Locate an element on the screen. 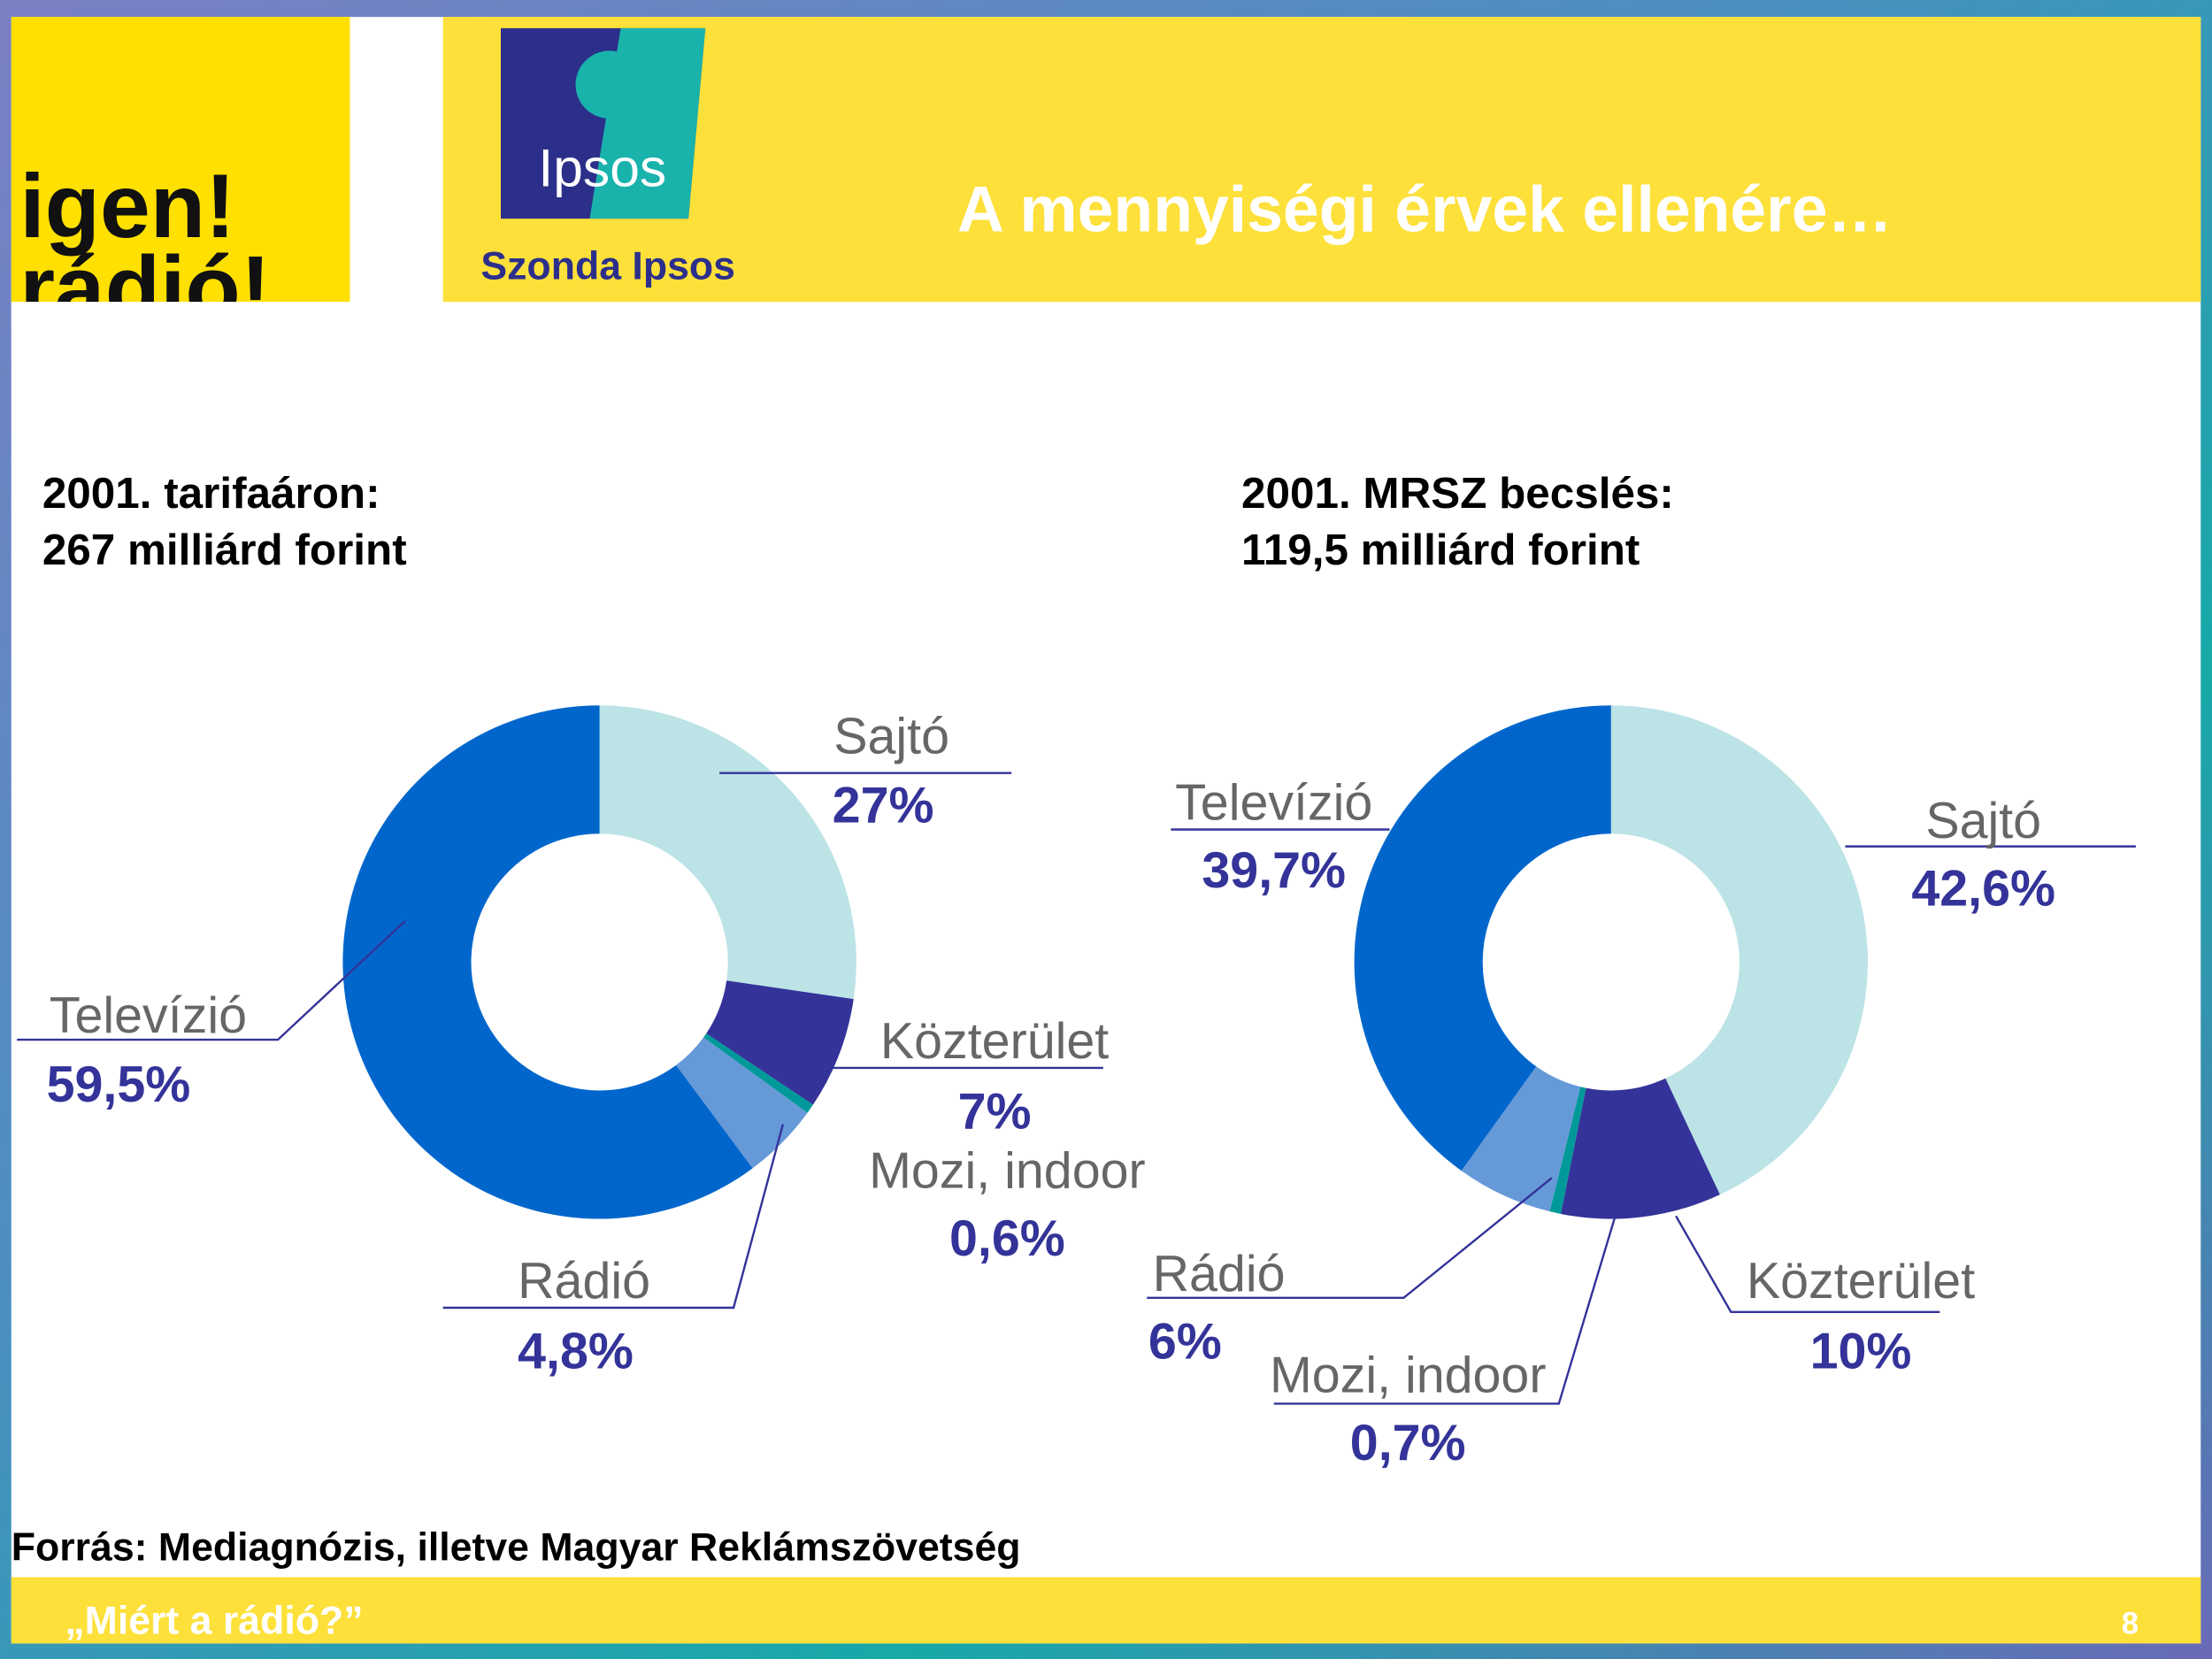 Image resolution: width=2212 pixels, height=1659 pixels. segment-value: 59,5% is located at coordinates (119, 1085).